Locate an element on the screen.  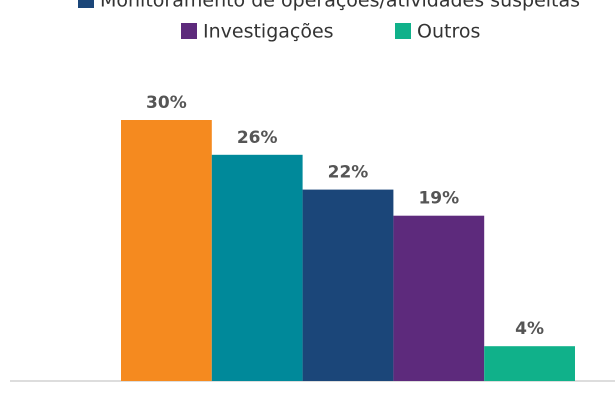
legend-label: Investigações is located at coordinates (268, 32).